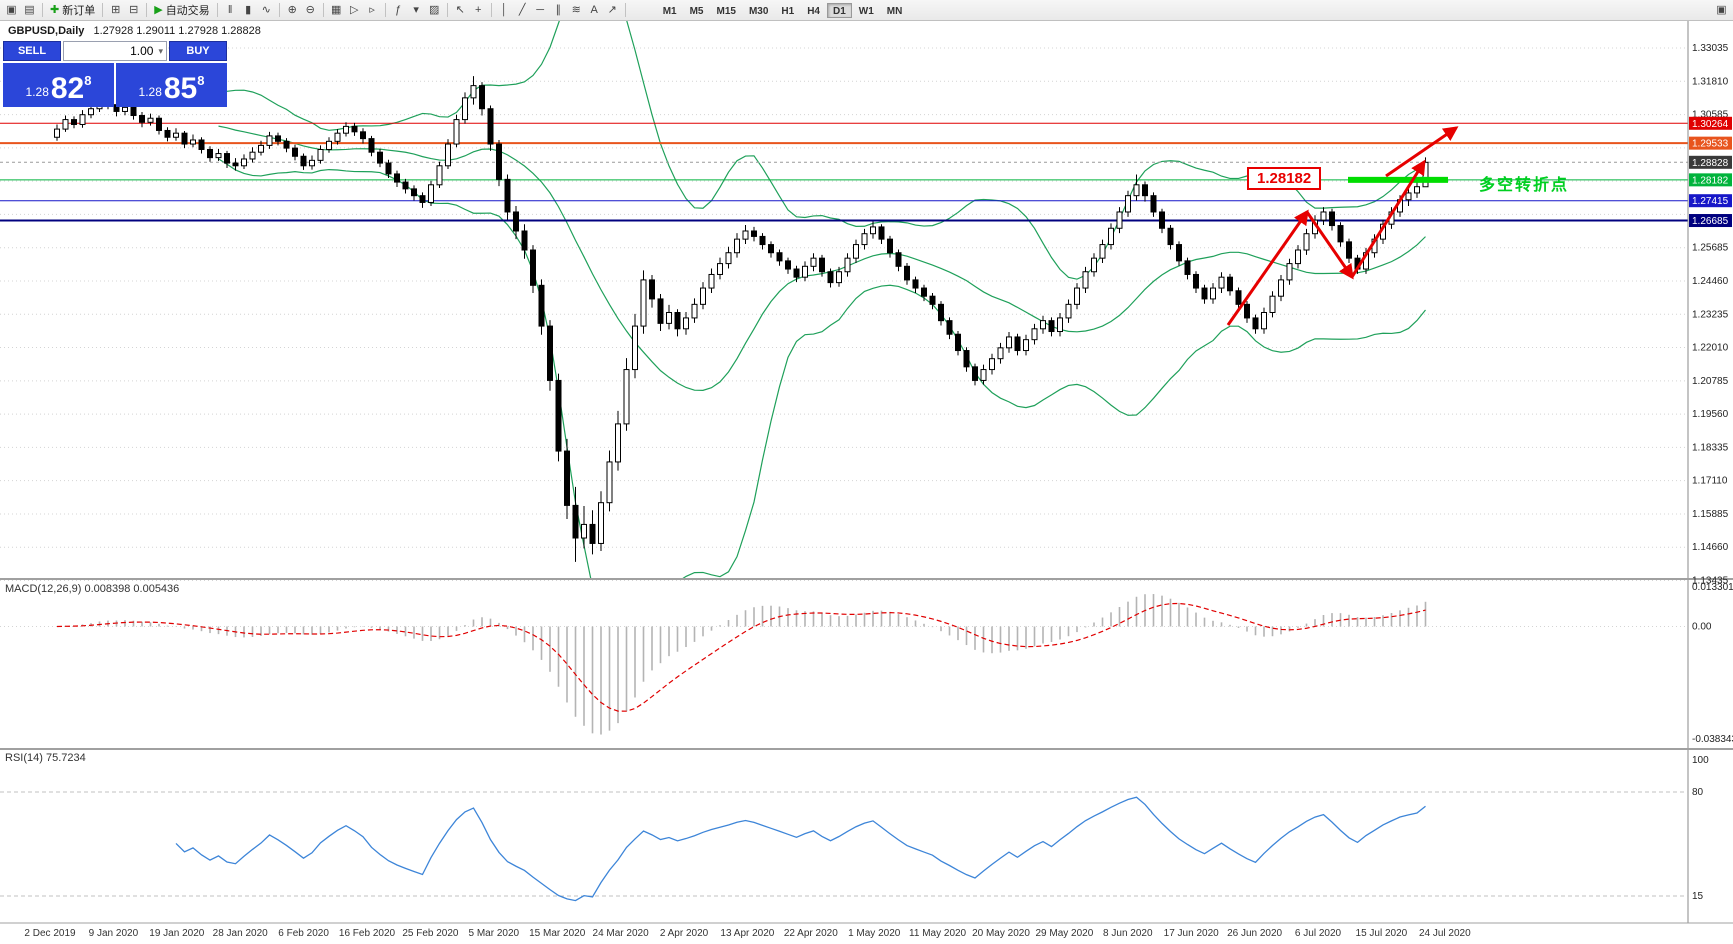 Image resolution: width=1733 pixels, height=944 pixels. What do you see at coordinates (45, 758) in the screenshot?
I see `rsi-indicator-title: RSI(14) 75.7234` at bounding box center [45, 758].